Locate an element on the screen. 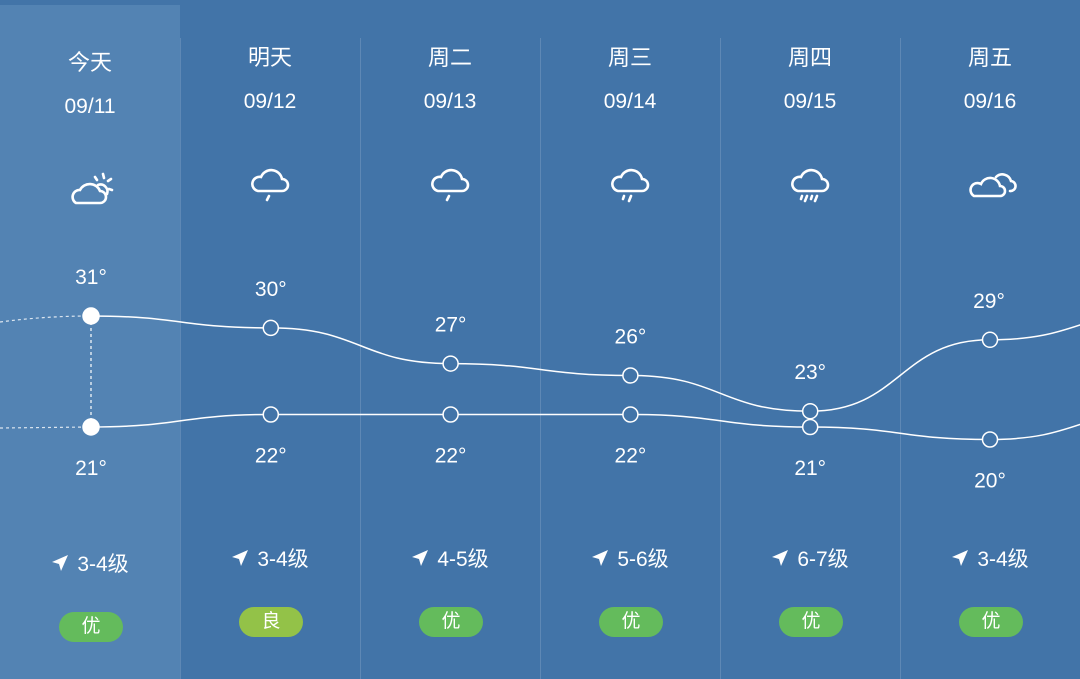  day-date: 09/15 is located at coordinates (810, 101).